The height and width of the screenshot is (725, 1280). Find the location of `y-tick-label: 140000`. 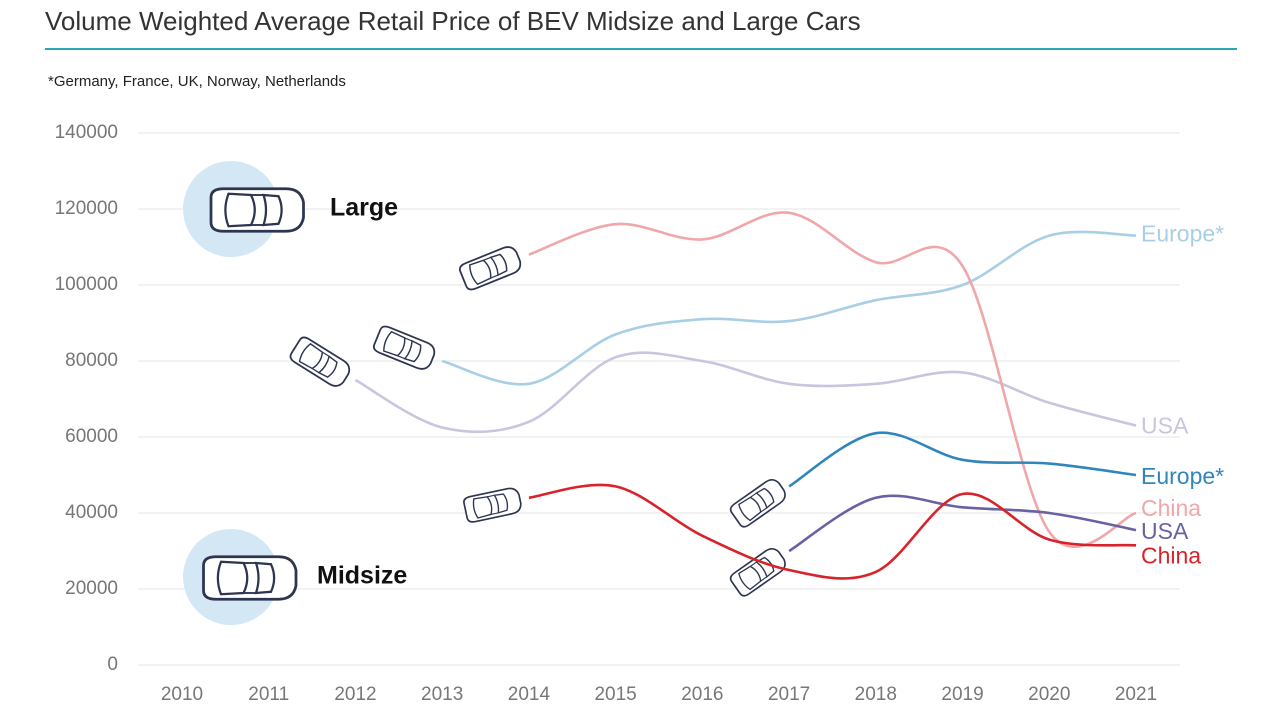

y-tick-label: 140000 is located at coordinates (86, 132).